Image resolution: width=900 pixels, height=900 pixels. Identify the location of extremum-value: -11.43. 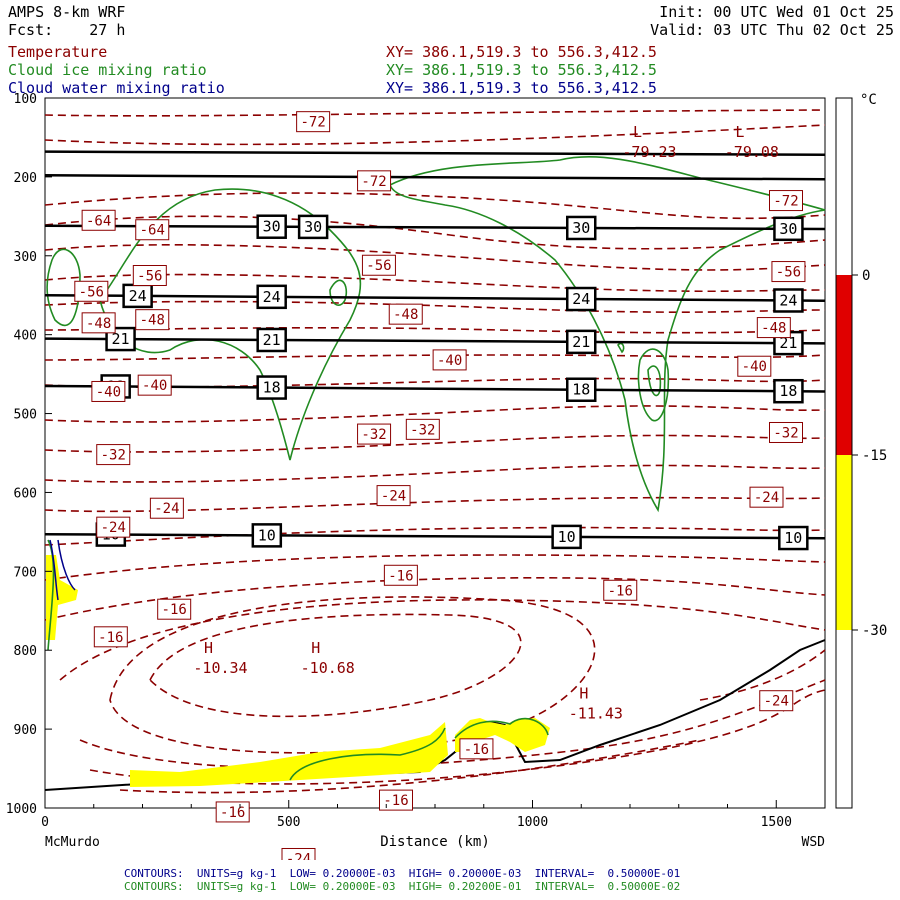
(596, 714).